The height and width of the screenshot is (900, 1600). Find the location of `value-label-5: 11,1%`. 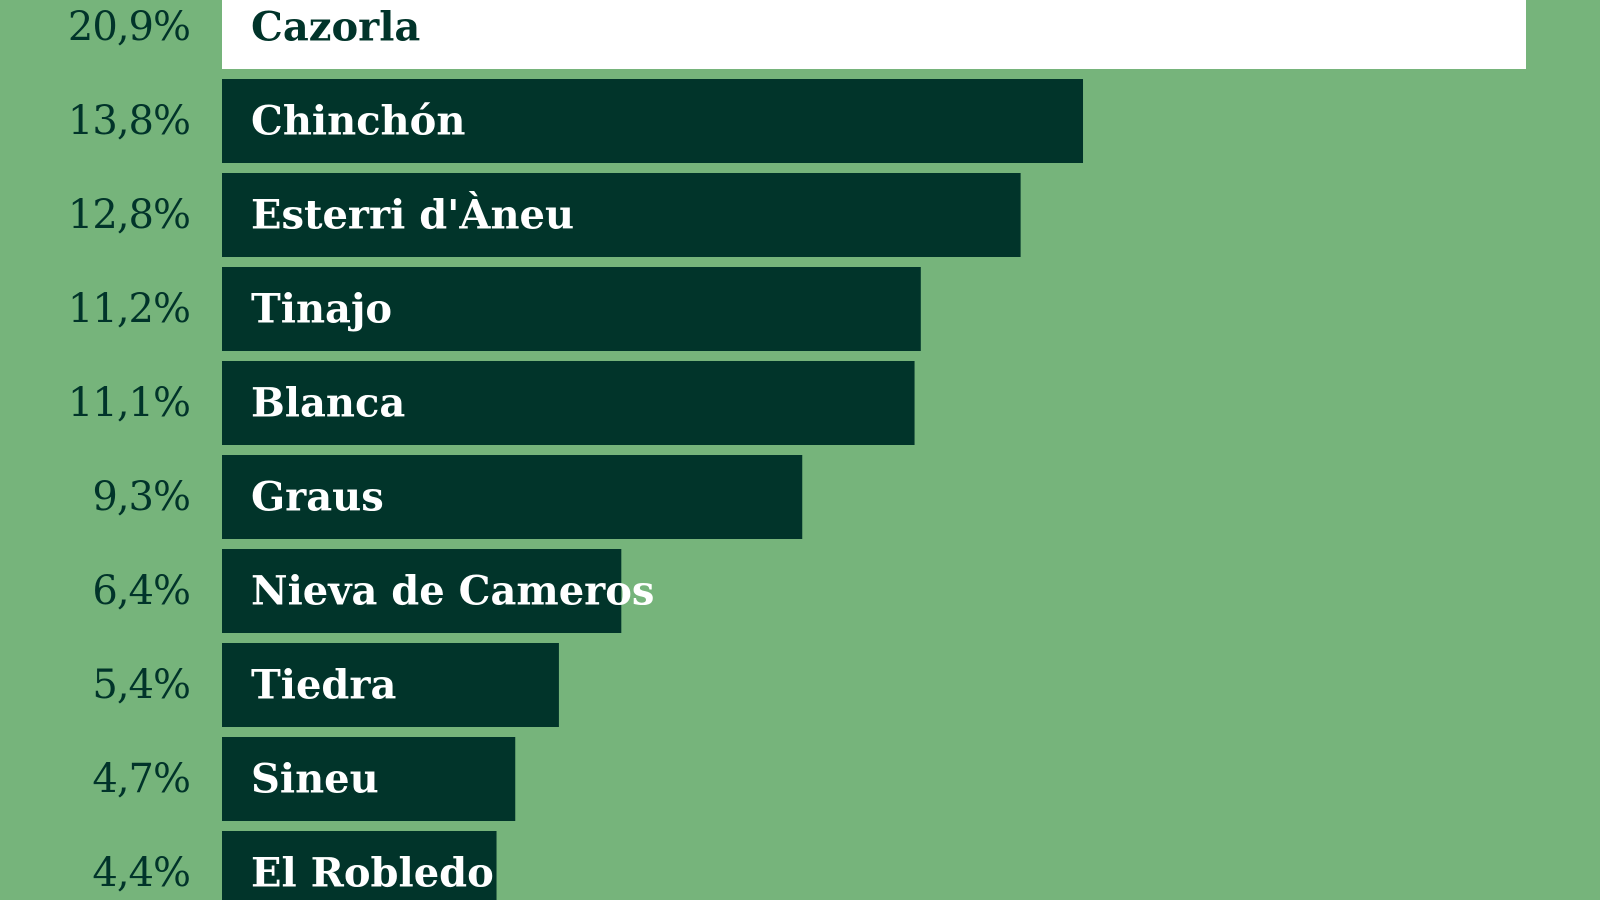

value-label-5: 11,1% is located at coordinates (129, 403).